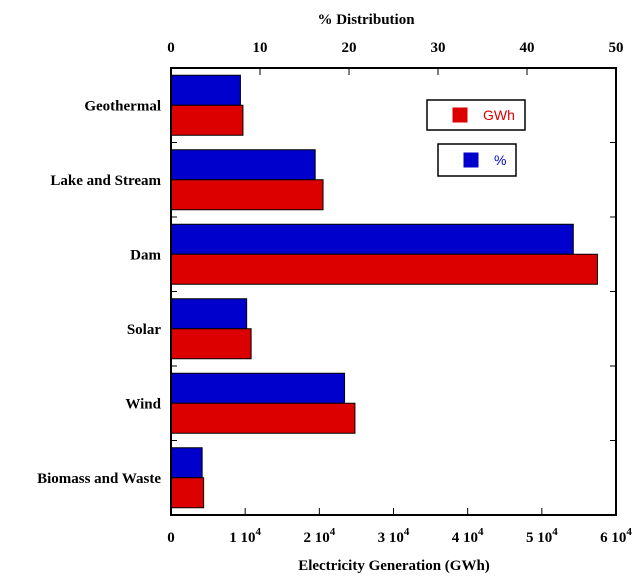 This screenshot has height=576, width=644. I want to click on bottom-axis-title: Electricity Generation (GWh), so click(394, 566).